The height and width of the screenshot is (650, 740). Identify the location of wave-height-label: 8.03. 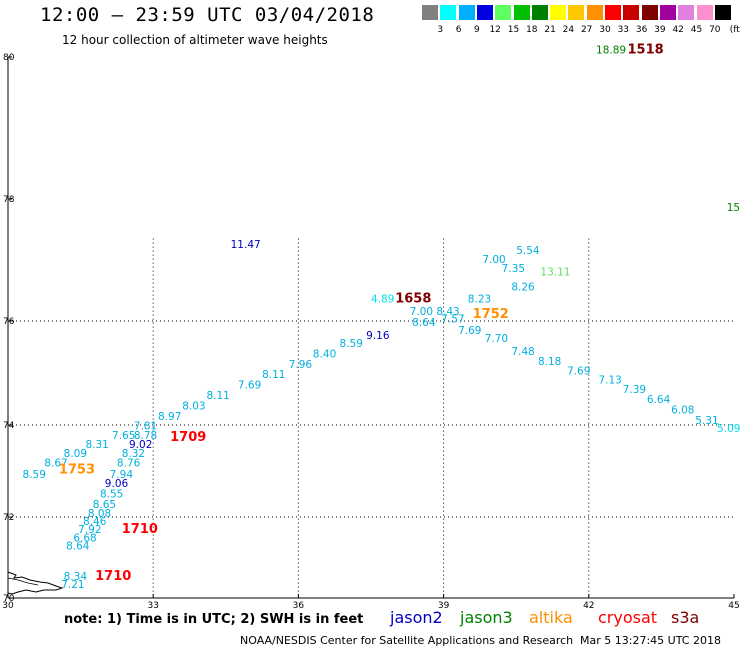
(193, 406).